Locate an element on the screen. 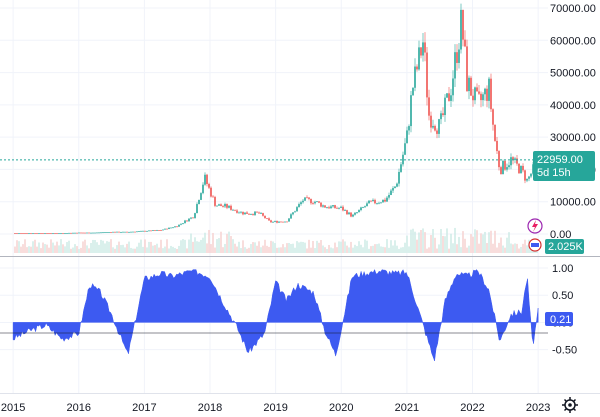 The height and width of the screenshot is (417, 600). time-tick-label: 2019 is located at coordinates (275, 408).